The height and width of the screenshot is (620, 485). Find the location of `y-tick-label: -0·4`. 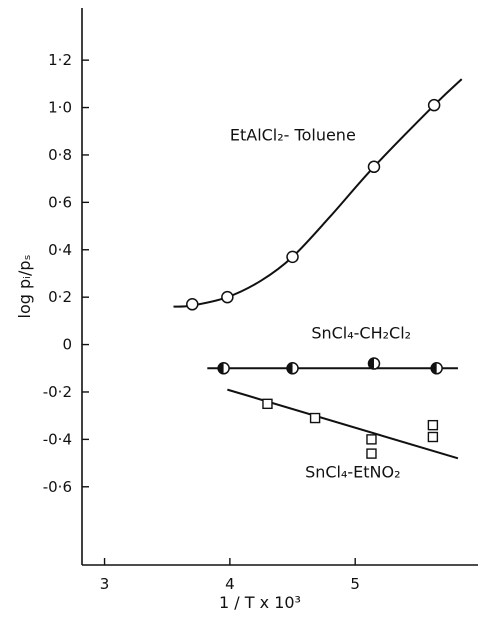

y-tick-label: -0·4 is located at coordinates (57, 439).